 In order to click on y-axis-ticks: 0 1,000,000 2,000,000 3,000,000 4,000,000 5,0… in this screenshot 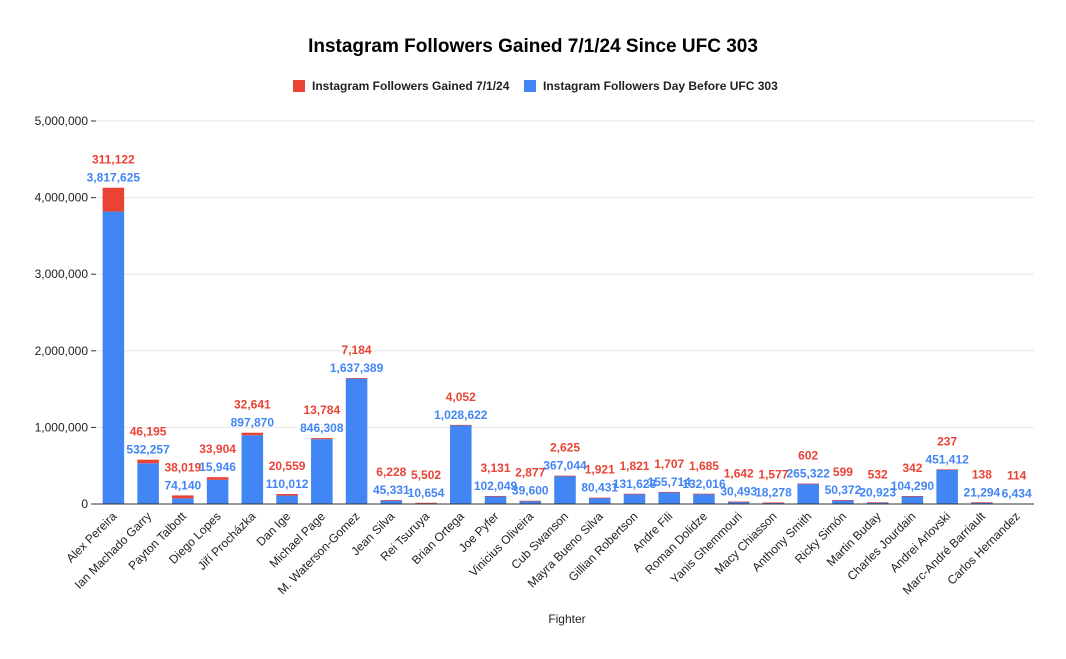, I will do `click(65, 312)`.